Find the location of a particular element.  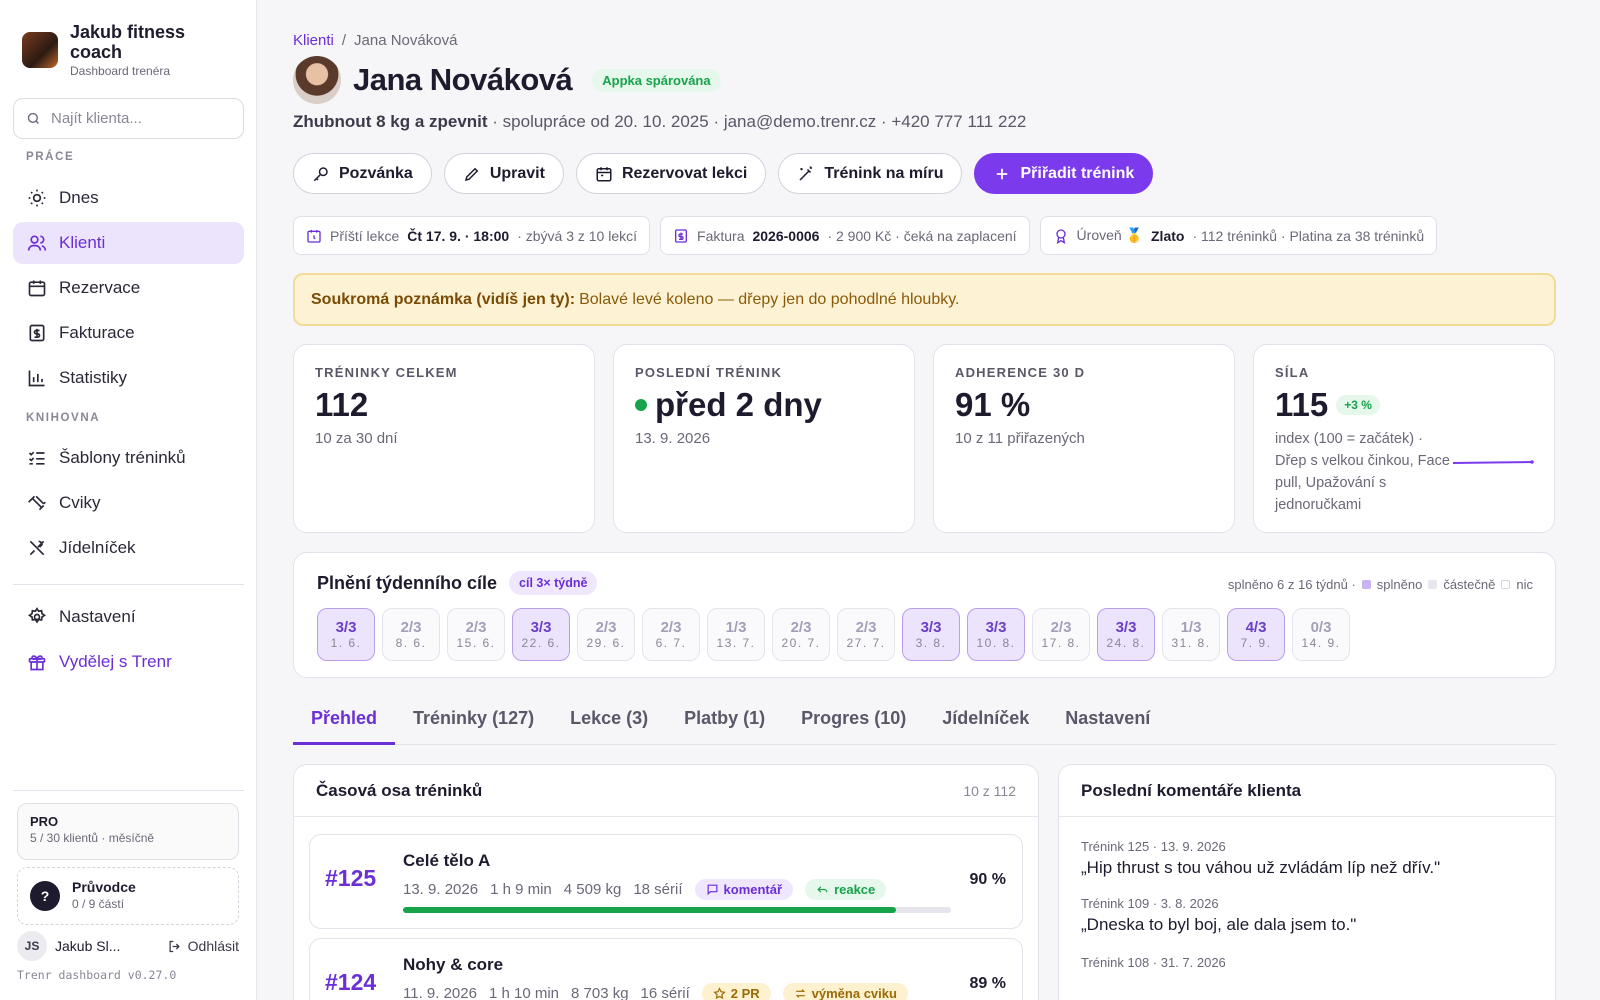

invoice-prefix: Faktura is located at coordinates (721, 235).